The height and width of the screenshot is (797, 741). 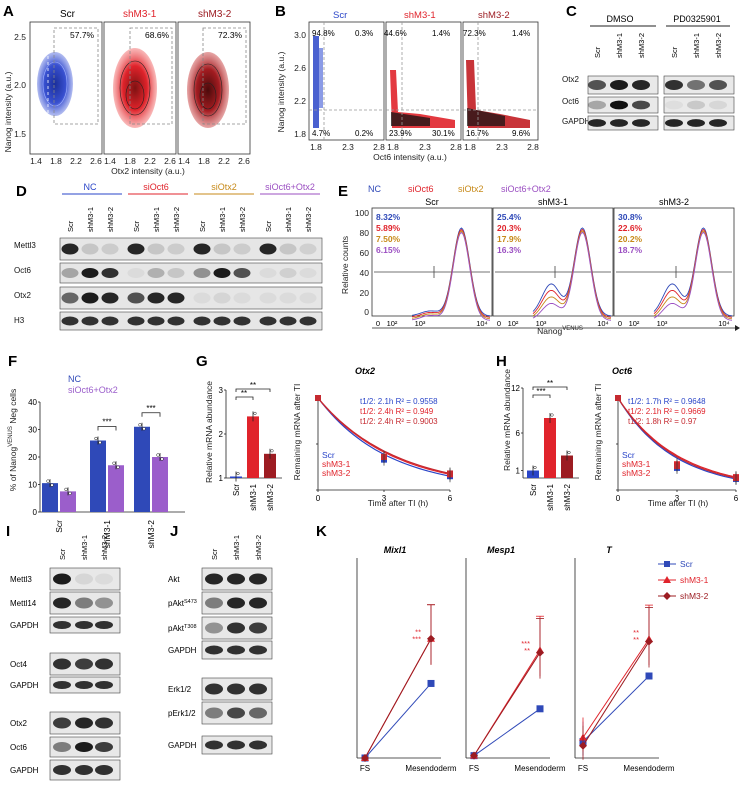 I want to click on decay-title: Oct6, so click(x=622, y=371).